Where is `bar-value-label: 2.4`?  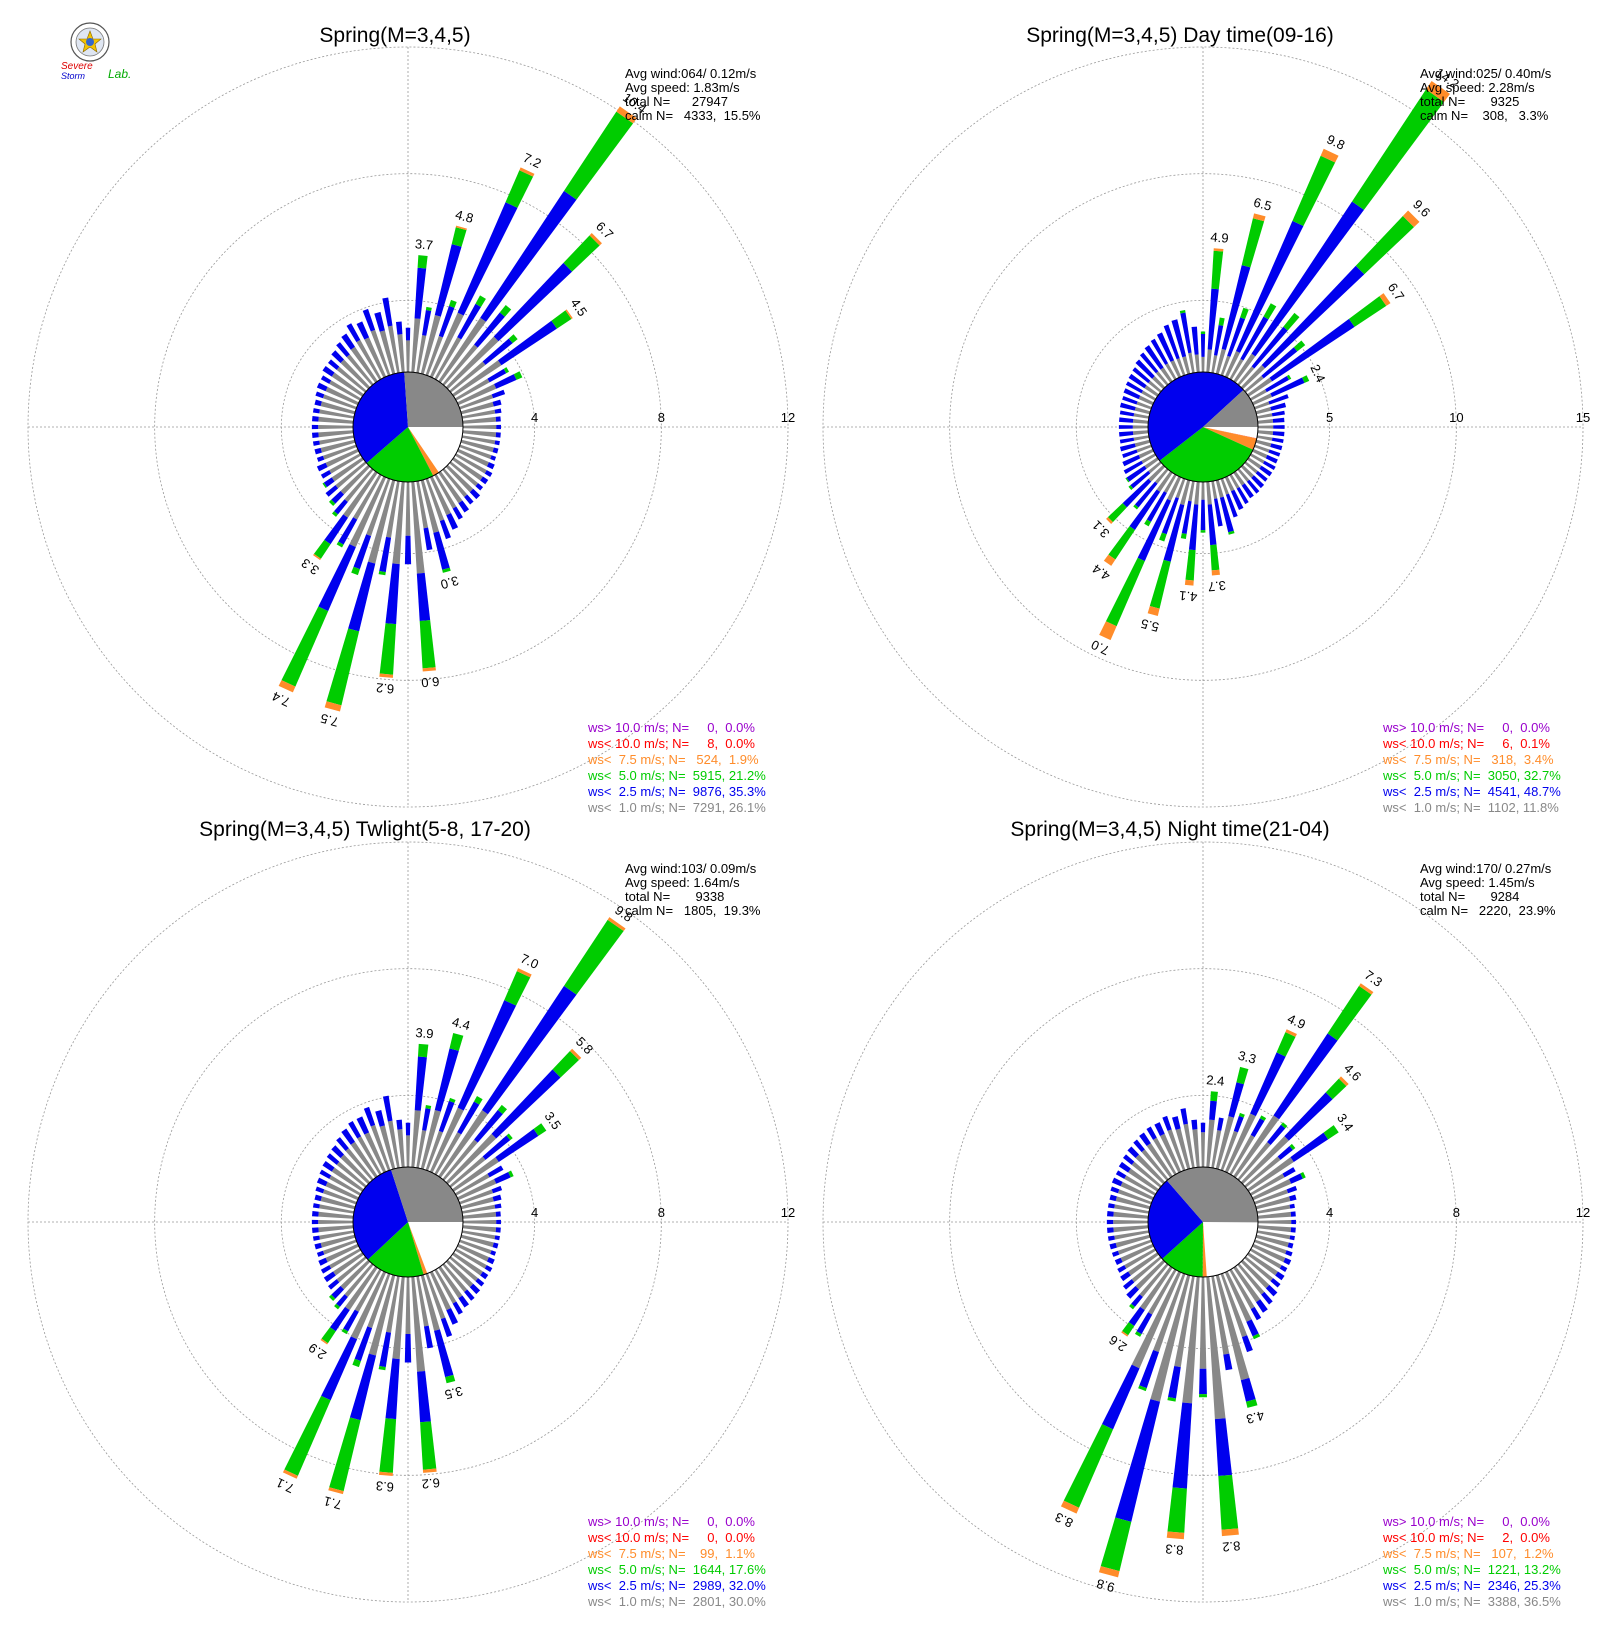
bar-value-label: 2.4 is located at coordinates (1215, 1080).